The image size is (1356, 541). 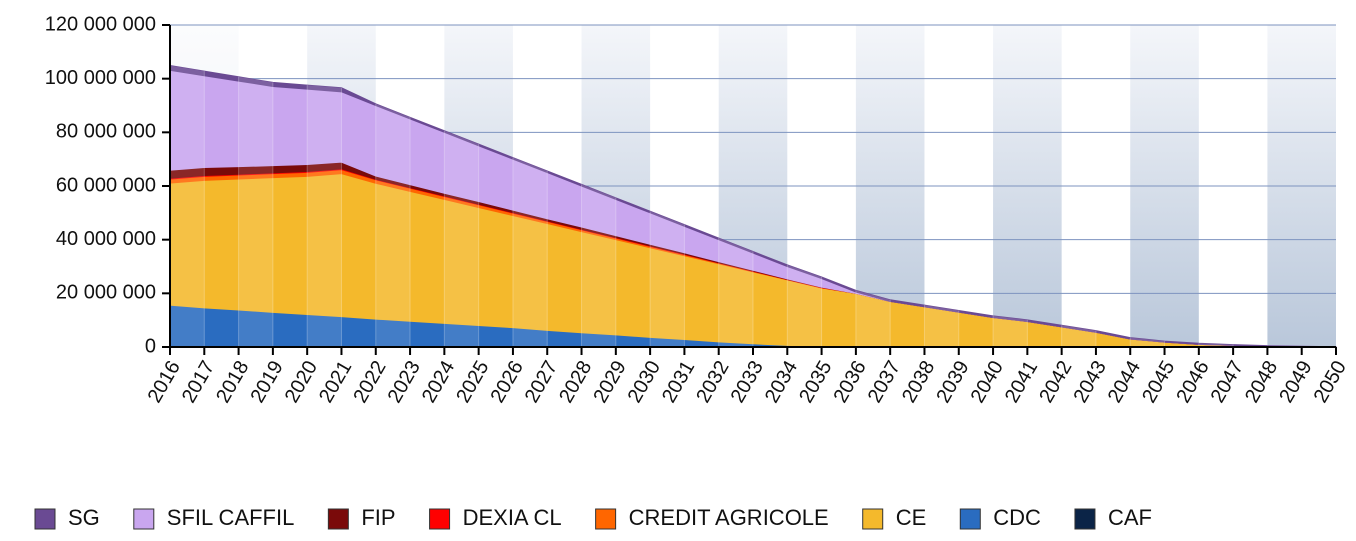 What do you see at coordinates (918, 382) in the screenshot?
I see `x-tick-label: 2038` at bounding box center [918, 382].